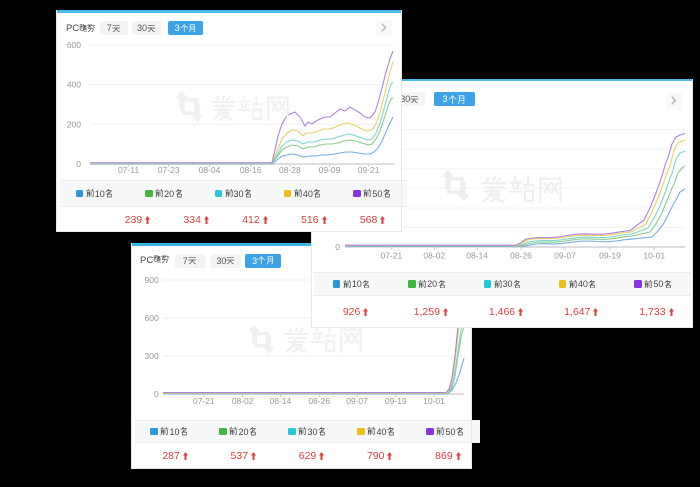 The width and height of the screenshot is (700, 487). What do you see at coordinates (128, 170) in the screenshot?
I see `svg-text: 07-11` at bounding box center [128, 170].